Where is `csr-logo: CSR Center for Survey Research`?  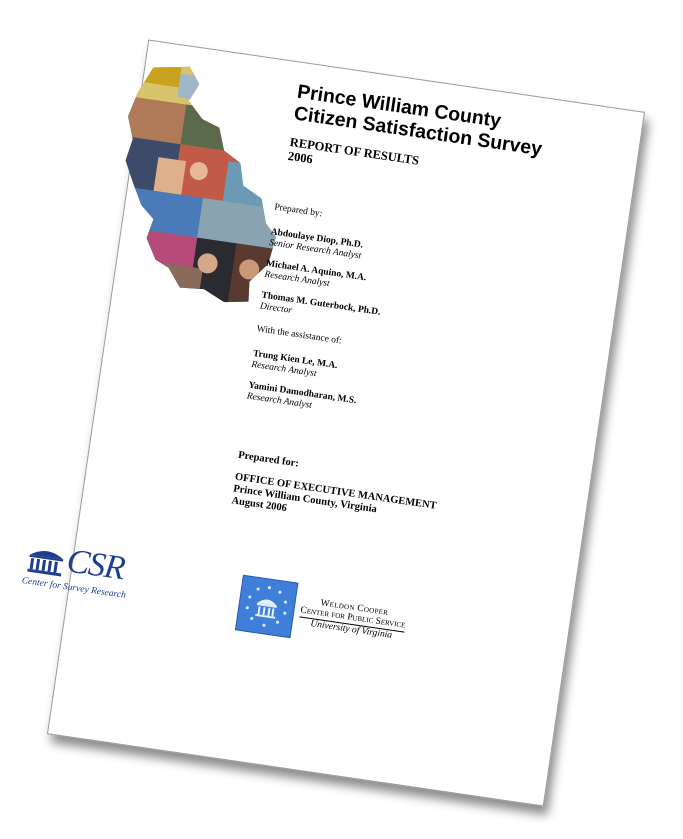
csr-logo: CSR Center for Survey Research is located at coordinates (97, 580).